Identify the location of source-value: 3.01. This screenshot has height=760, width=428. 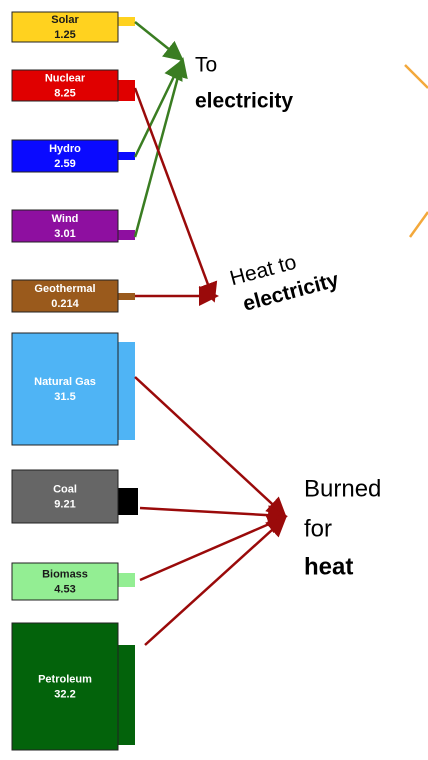
(64, 234).